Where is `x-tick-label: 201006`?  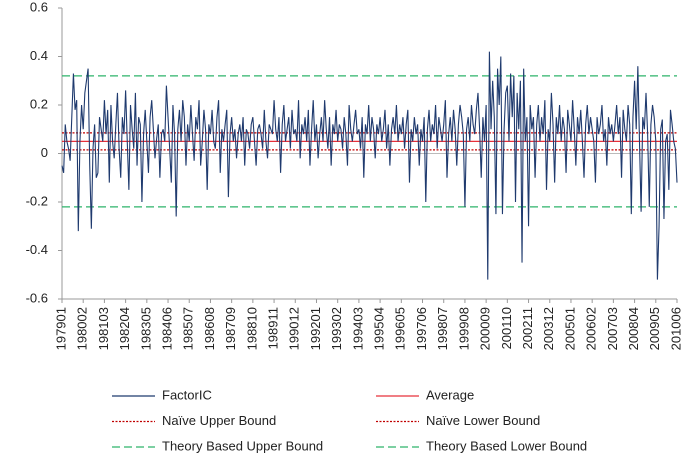
x-tick-label: 201006 is located at coordinates (675, 328).